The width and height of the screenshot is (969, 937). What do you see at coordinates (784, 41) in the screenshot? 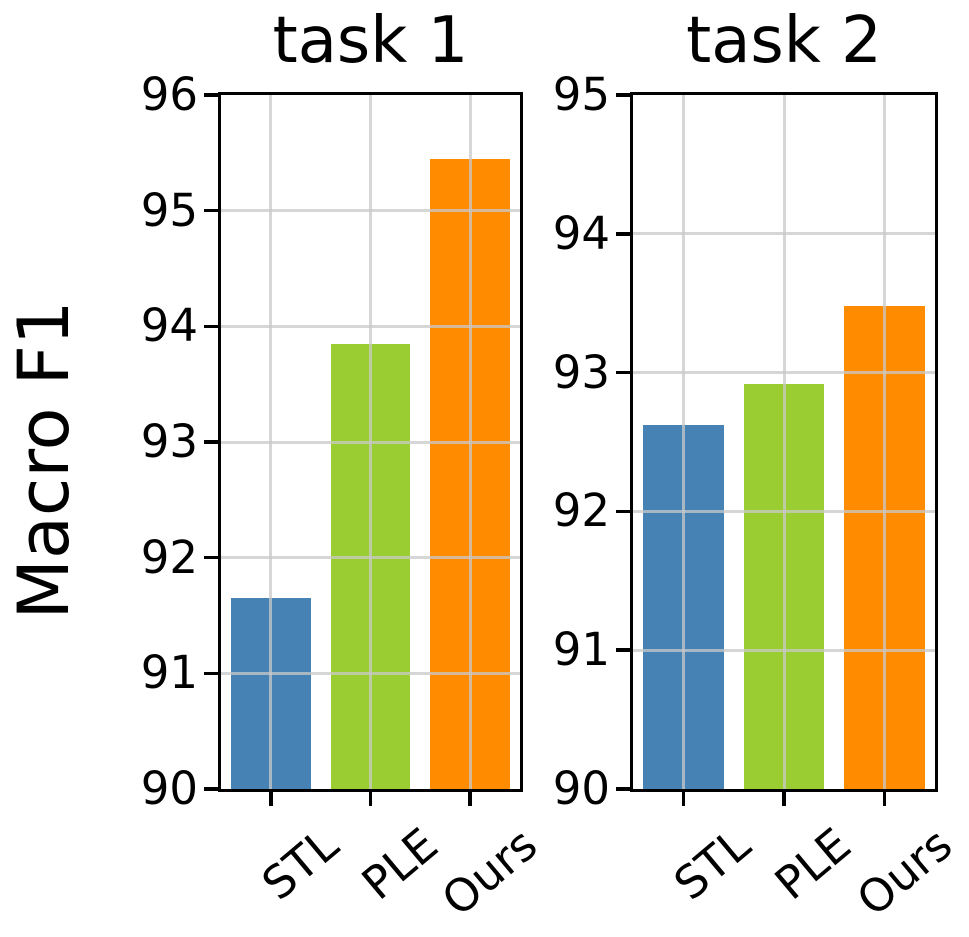
I see `panel-2-title: task 2` at bounding box center [784, 41].